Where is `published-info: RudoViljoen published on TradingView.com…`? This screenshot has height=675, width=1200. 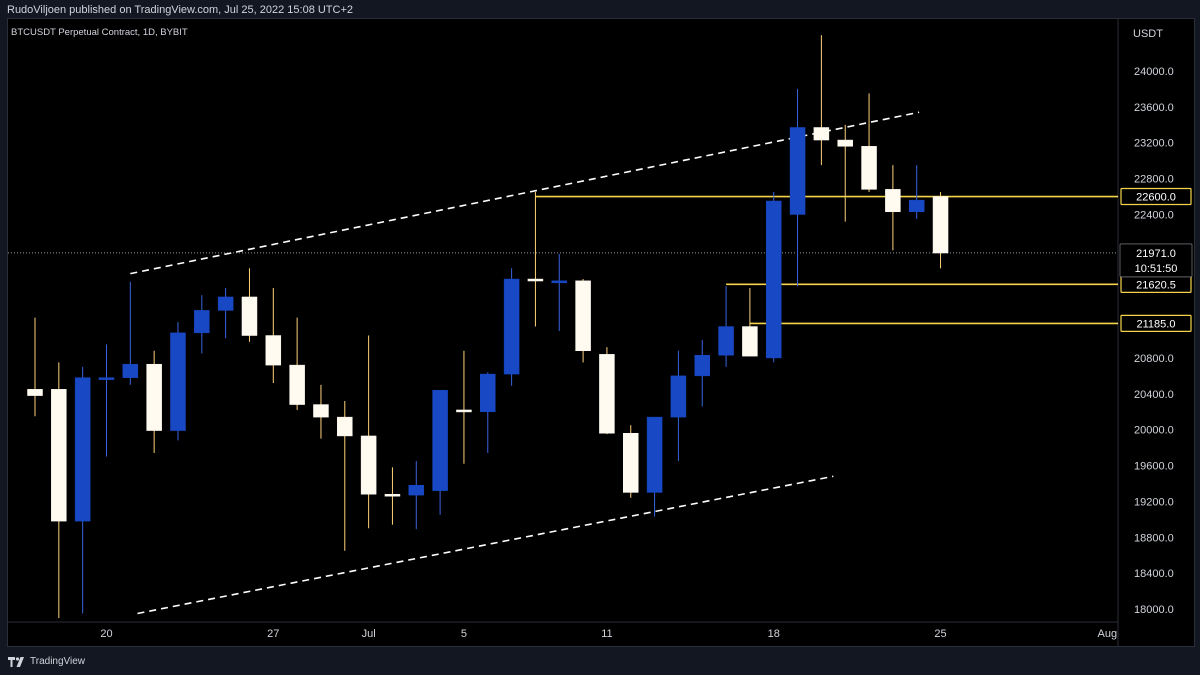
published-info: RudoViljoen published on TradingView.com… is located at coordinates (180, 10).